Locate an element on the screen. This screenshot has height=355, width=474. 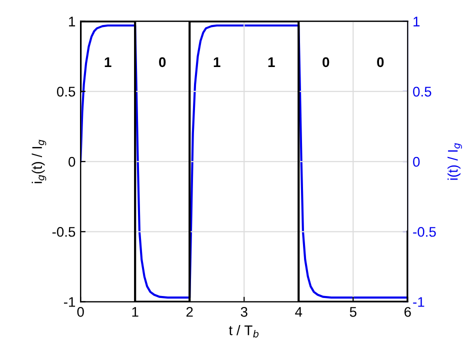
x-tick-label: 3 is located at coordinates (244, 311).